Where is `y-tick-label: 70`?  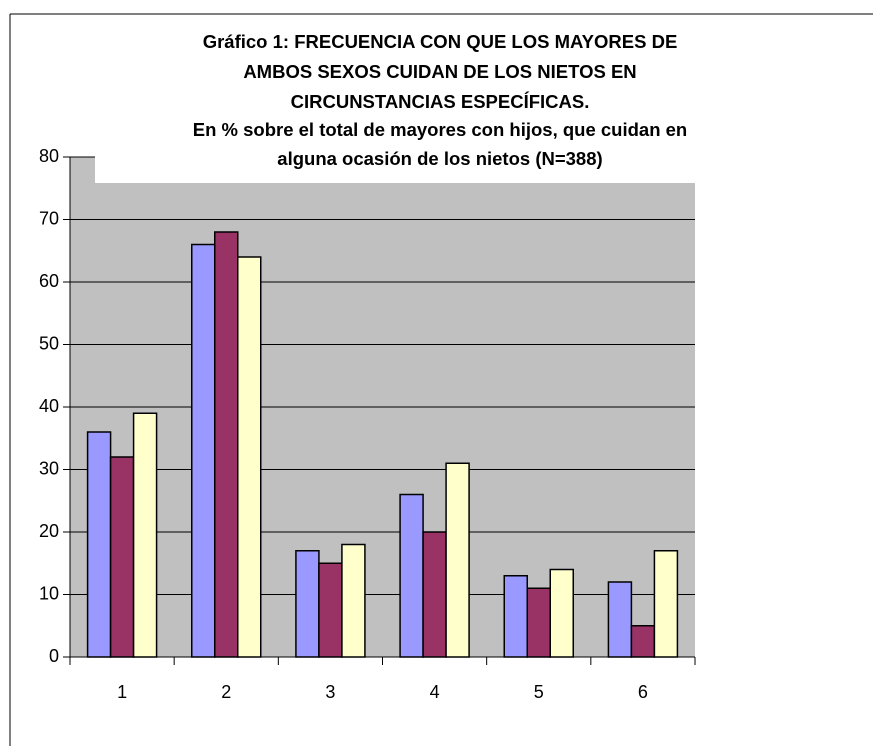 y-tick-label: 70 is located at coordinates (49, 218).